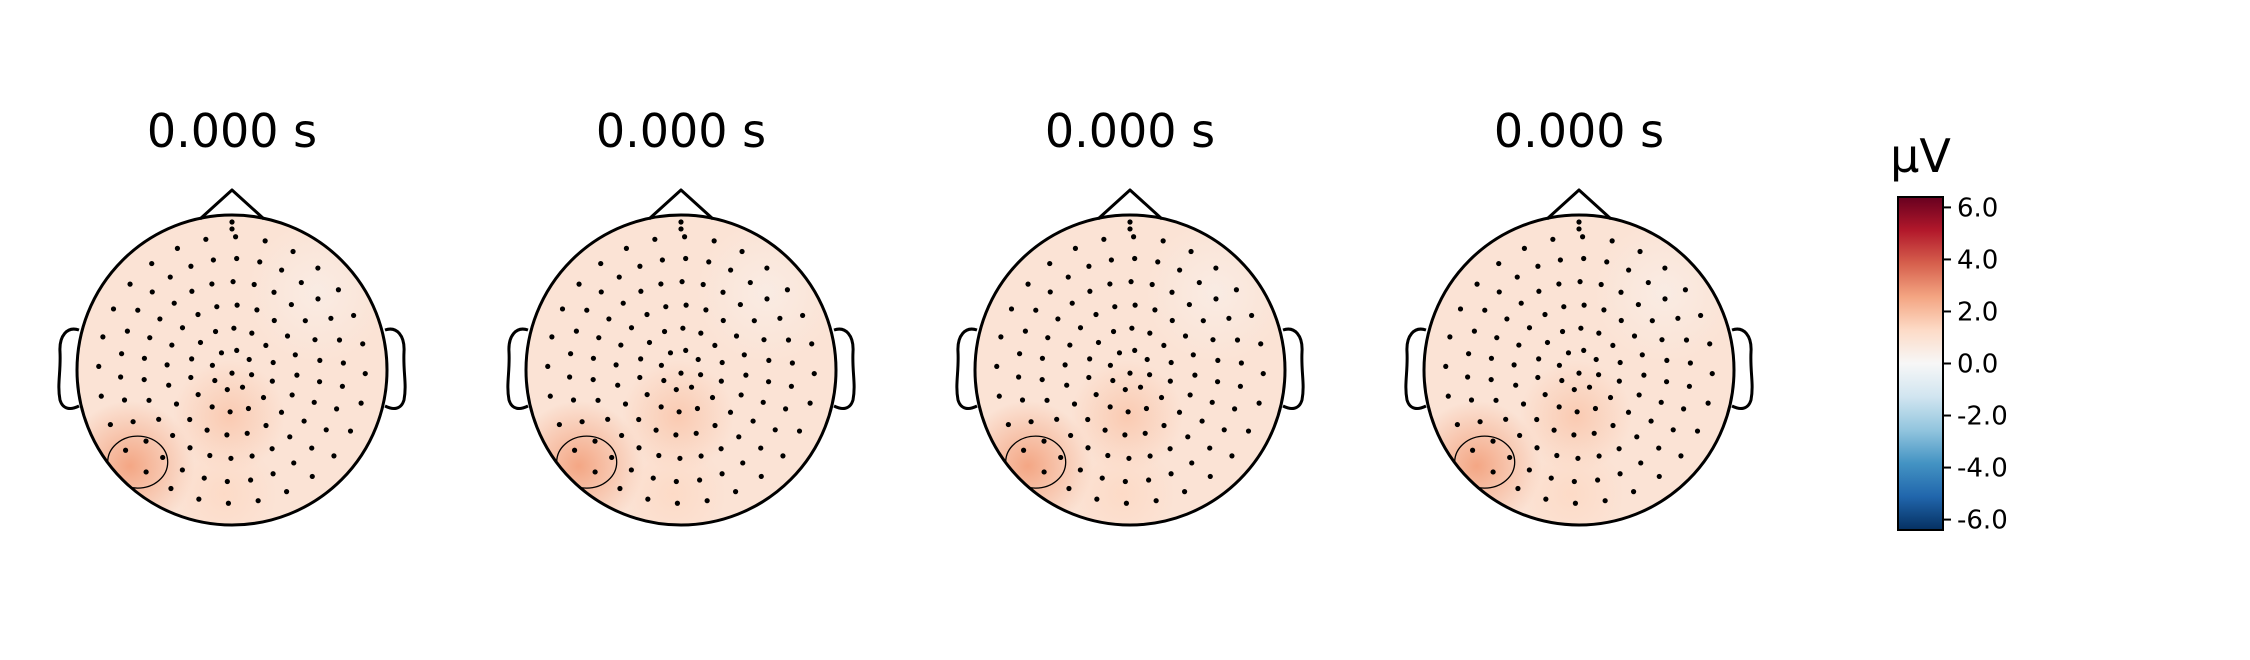 This screenshot has width=2250, height=660. Describe the element at coordinates (1127, 416) in the screenshot. I see `field-hotspot-midline-parietal` at that location.